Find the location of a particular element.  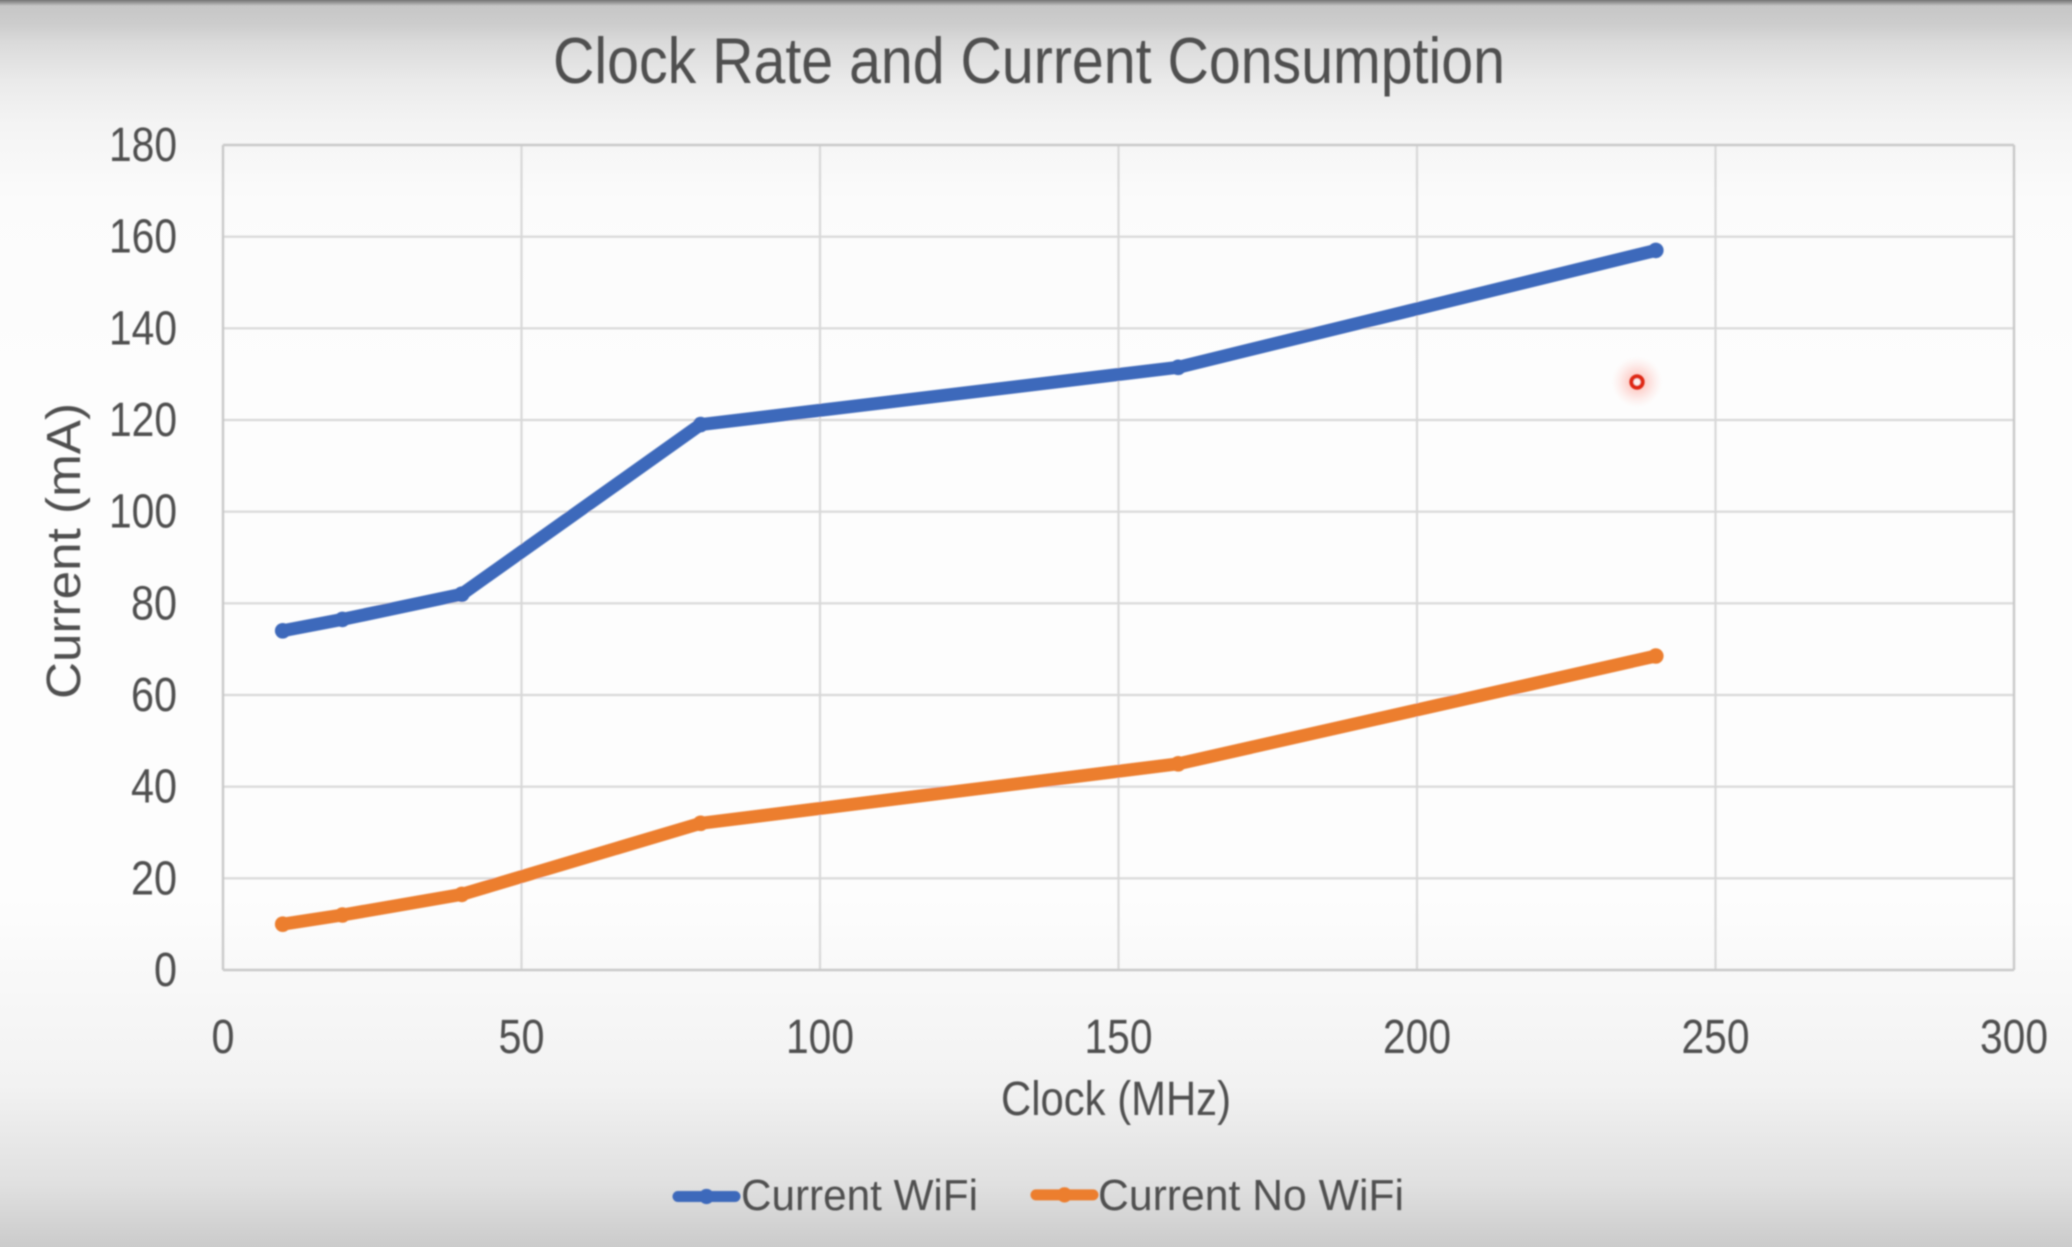

svg-text: 150 is located at coordinates (1119, 1037).